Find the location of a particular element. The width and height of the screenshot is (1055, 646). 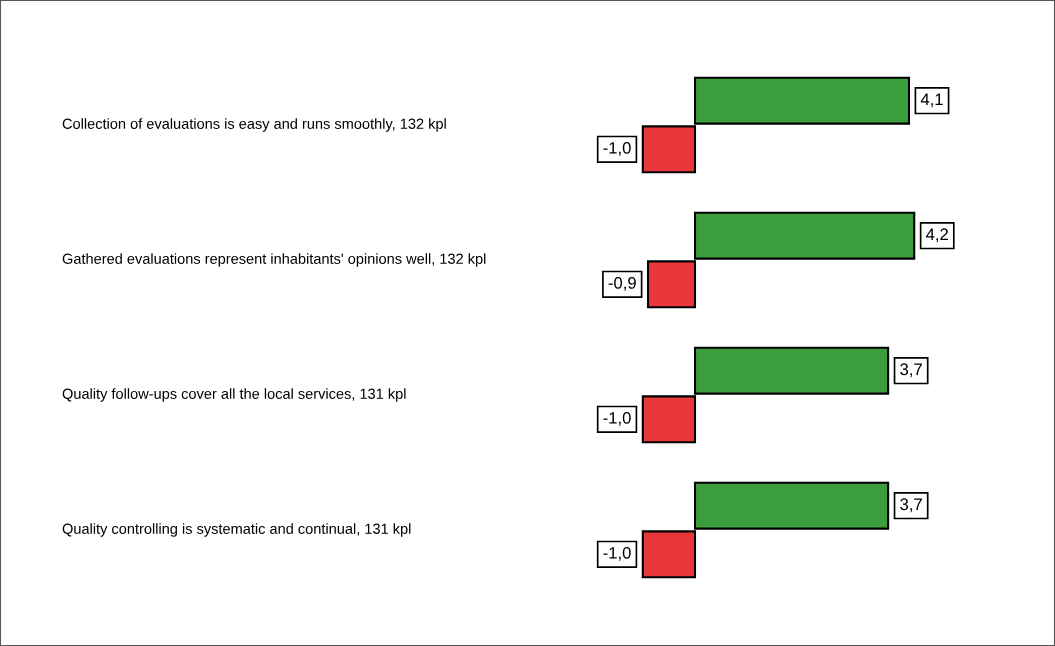

data-label: -0,9 is located at coordinates (622, 283).